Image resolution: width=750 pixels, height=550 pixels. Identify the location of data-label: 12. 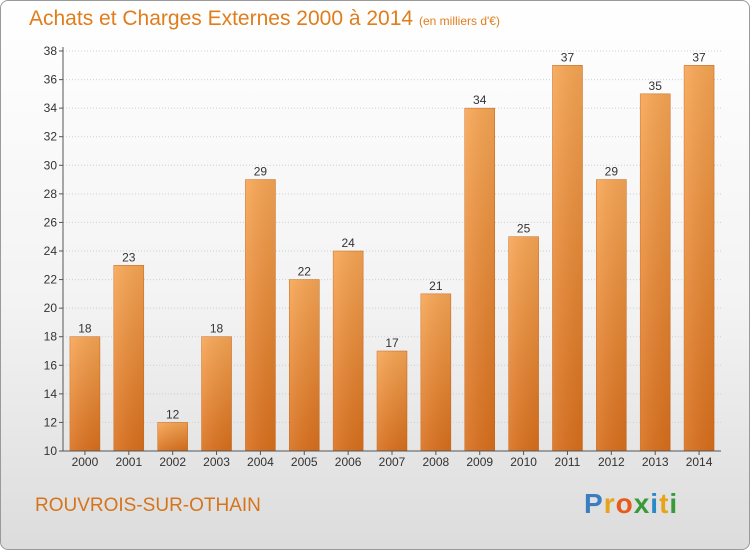
(173, 414).